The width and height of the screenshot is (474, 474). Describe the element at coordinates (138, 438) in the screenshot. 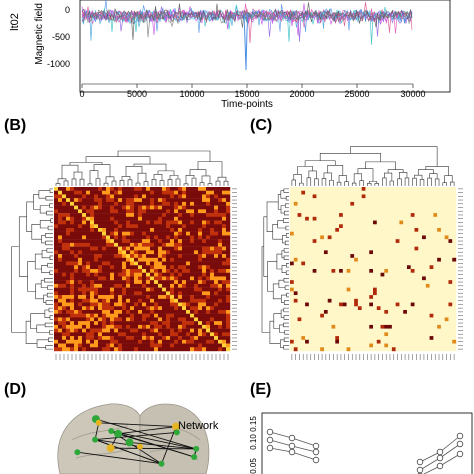

I see `brain-network-panel: Network` at that location.